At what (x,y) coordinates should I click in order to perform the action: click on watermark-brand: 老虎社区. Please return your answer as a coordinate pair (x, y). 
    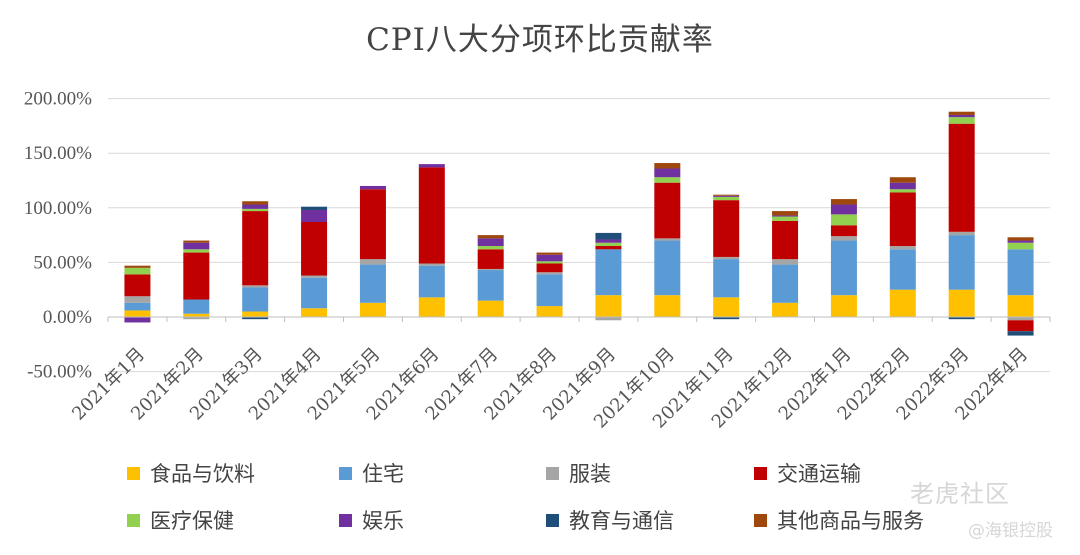
    Looking at the image, I should click on (960, 494).